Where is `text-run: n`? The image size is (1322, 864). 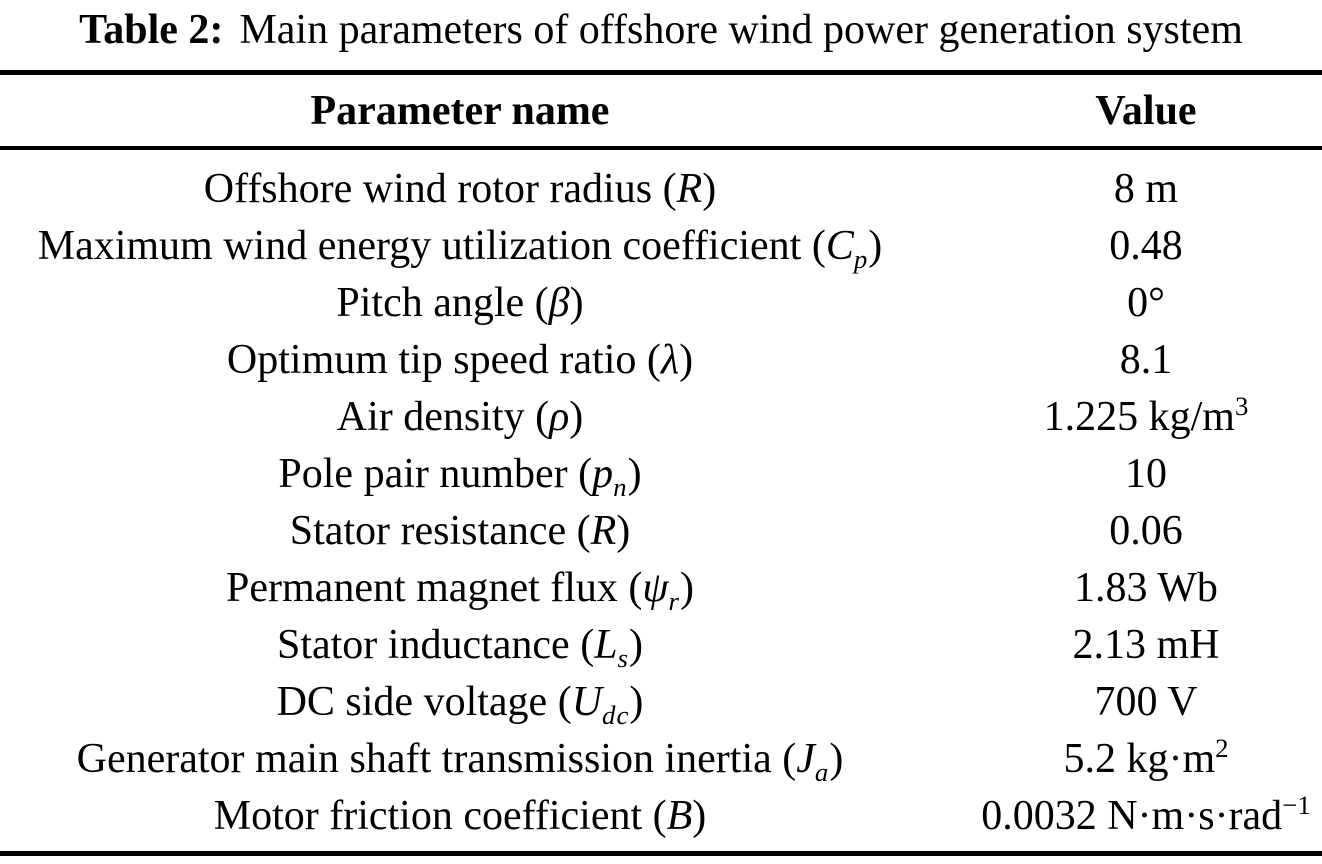 text-run: n is located at coordinates (620, 486).